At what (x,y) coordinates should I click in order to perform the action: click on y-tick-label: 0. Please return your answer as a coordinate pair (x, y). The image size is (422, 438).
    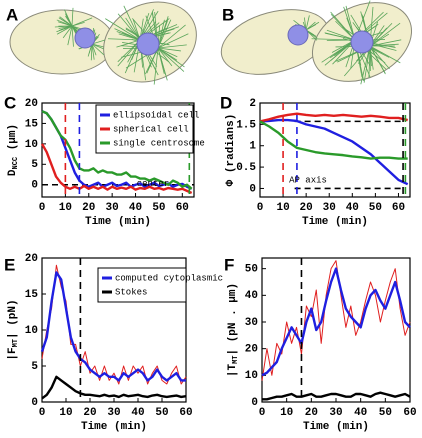
    Looking at the image, I should click on (34, 186).